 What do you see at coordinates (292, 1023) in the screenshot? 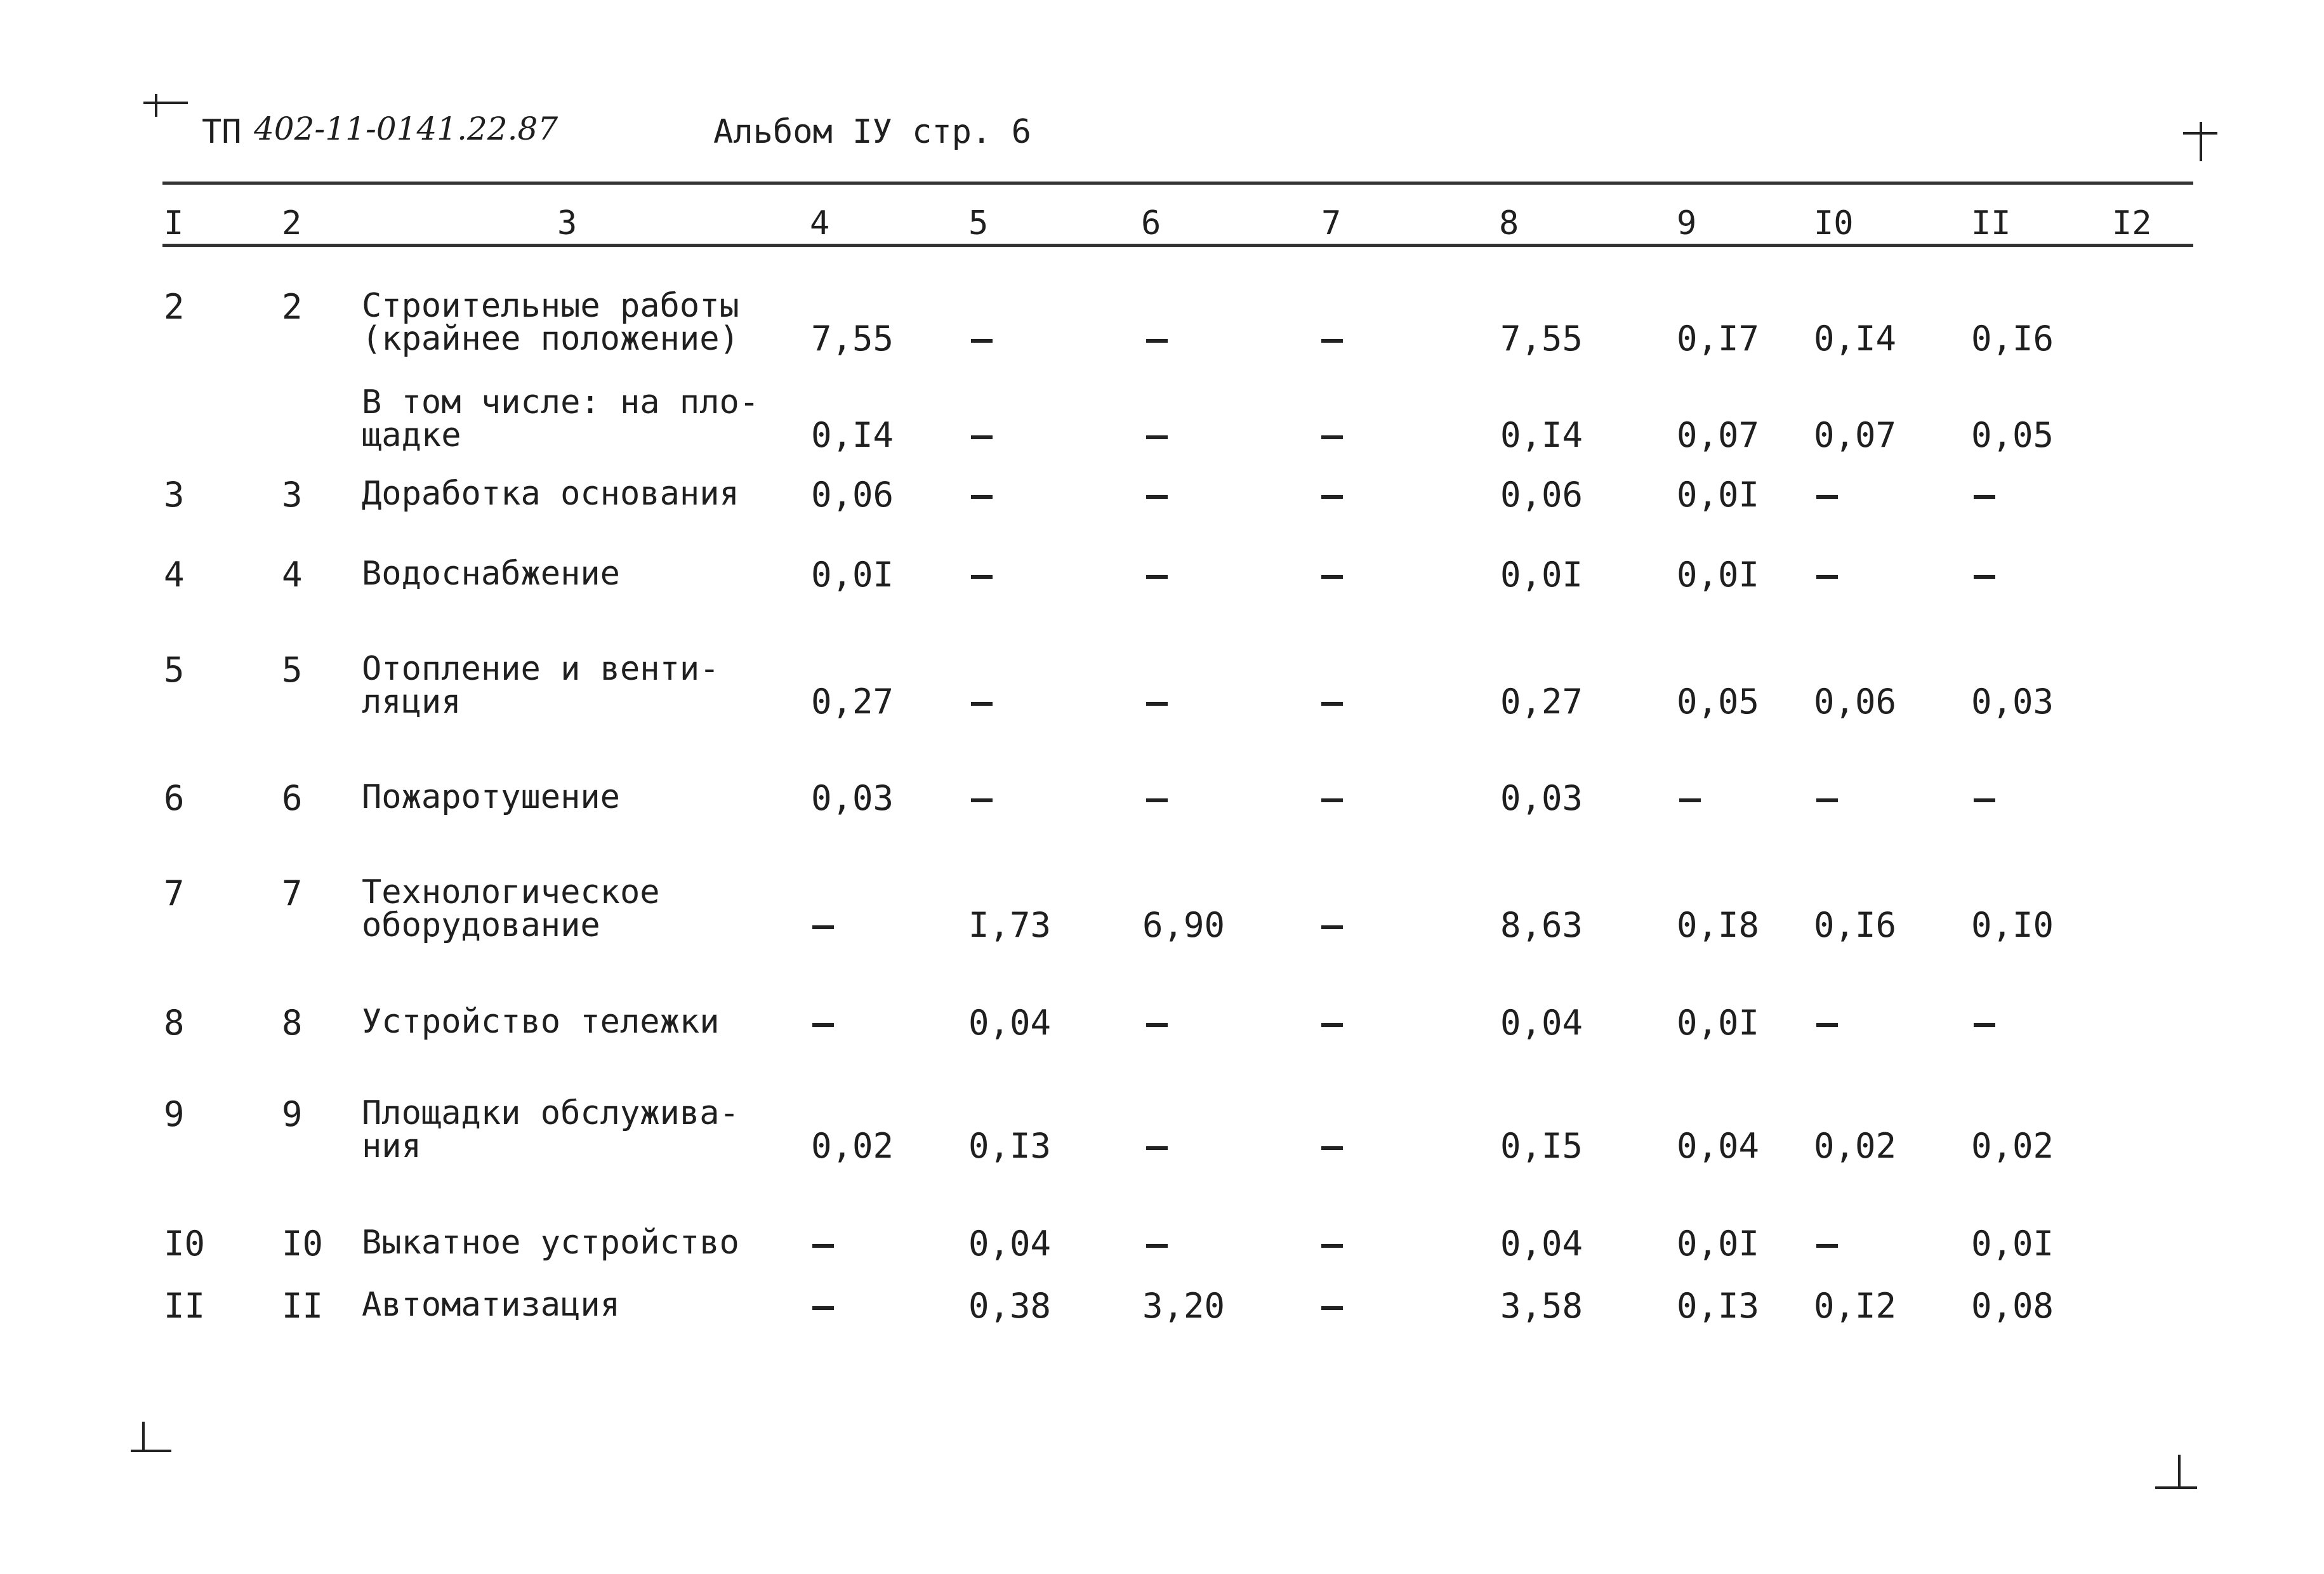
I see `position-number: 8` at bounding box center [292, 1023].